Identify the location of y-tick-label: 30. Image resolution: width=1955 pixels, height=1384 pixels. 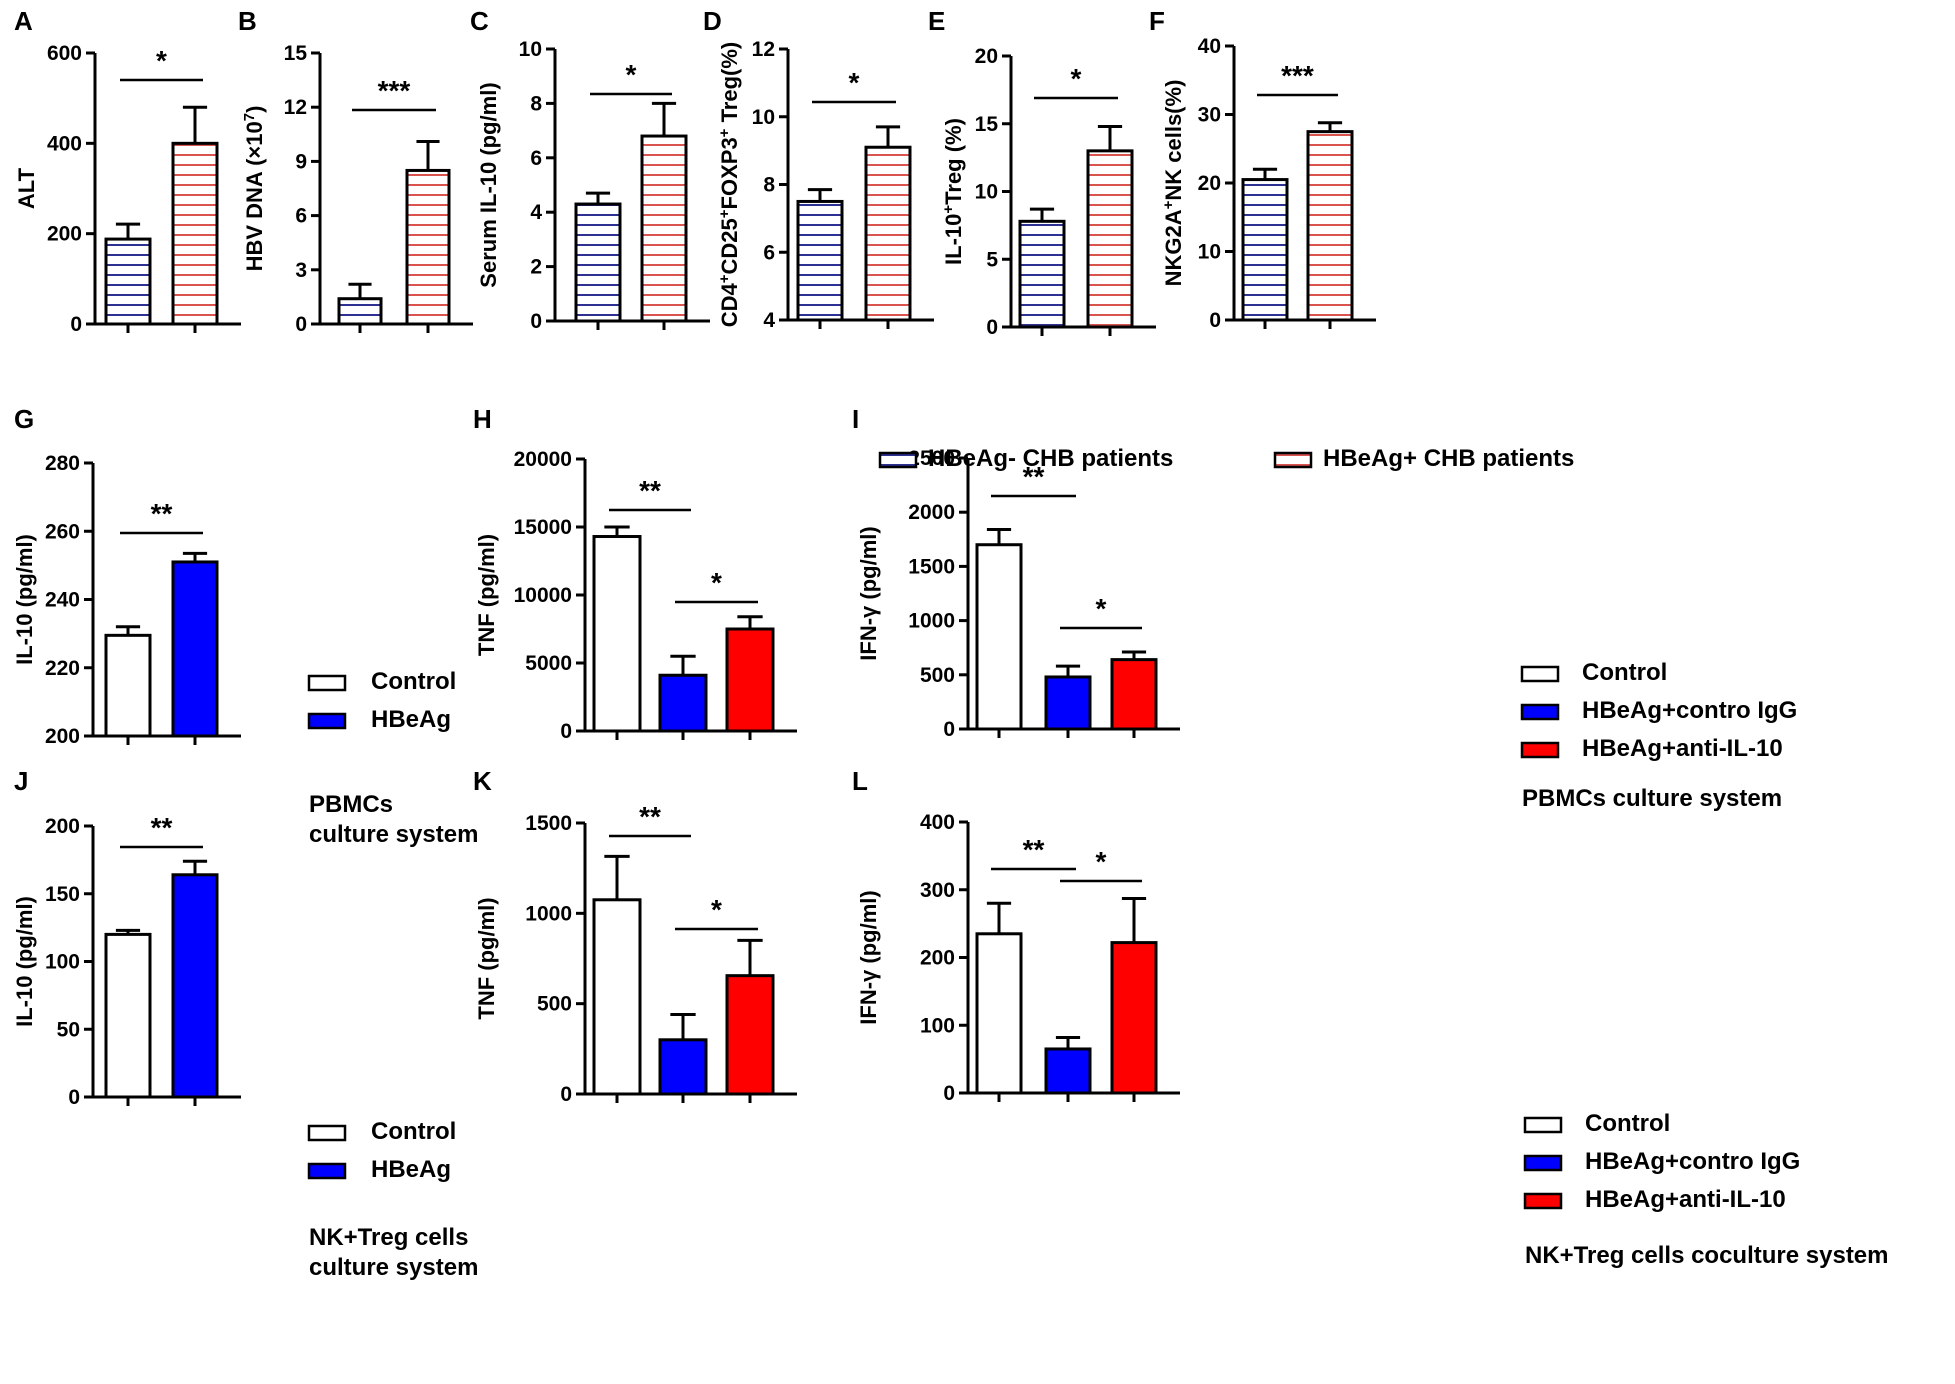
(1209, 115).